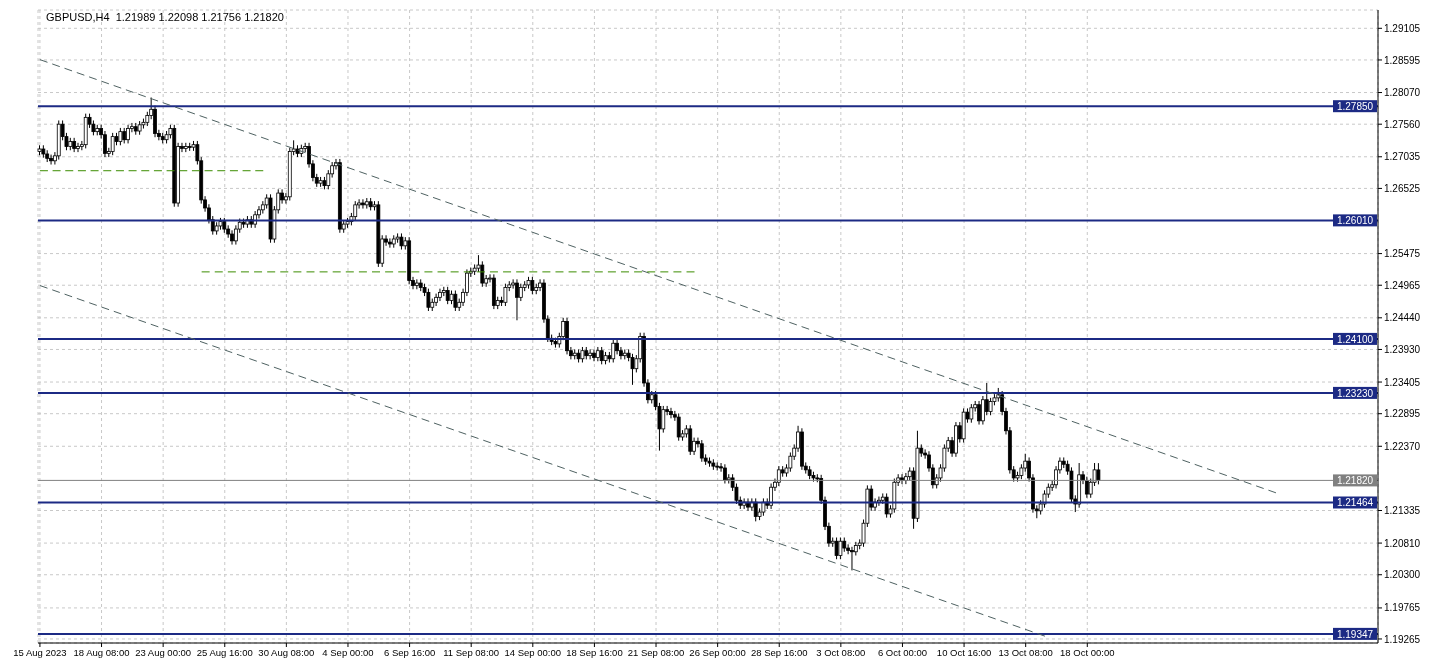 Image resolution: width=1438 pixels, height=671 pixels. Describe the element at coordinates (1355, 221) in the screenshot. I see `ref-line-label: 1.26010` at that location.